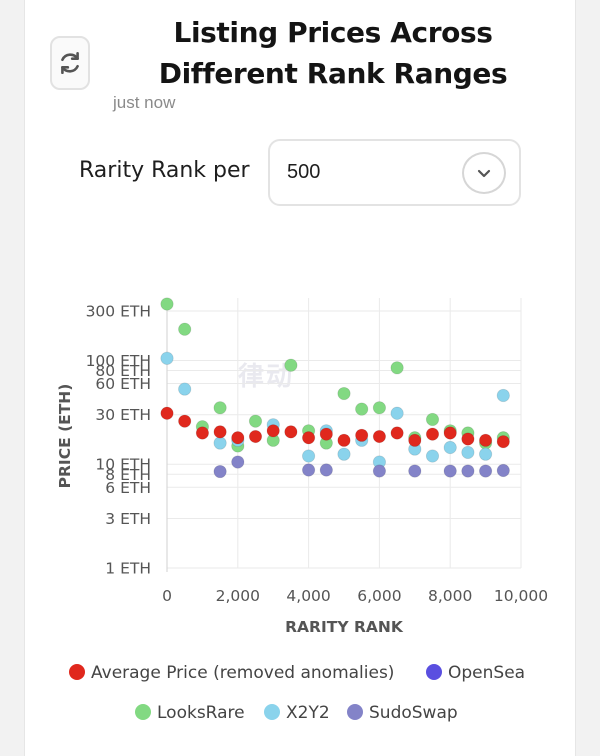 Image resolution: width=600 pixels, height=756 pixels. What do you see at coordinates (118, 311) in the screenshot?
I see `y-tick-label: 300 ETH` at bounding box center [118, 311].